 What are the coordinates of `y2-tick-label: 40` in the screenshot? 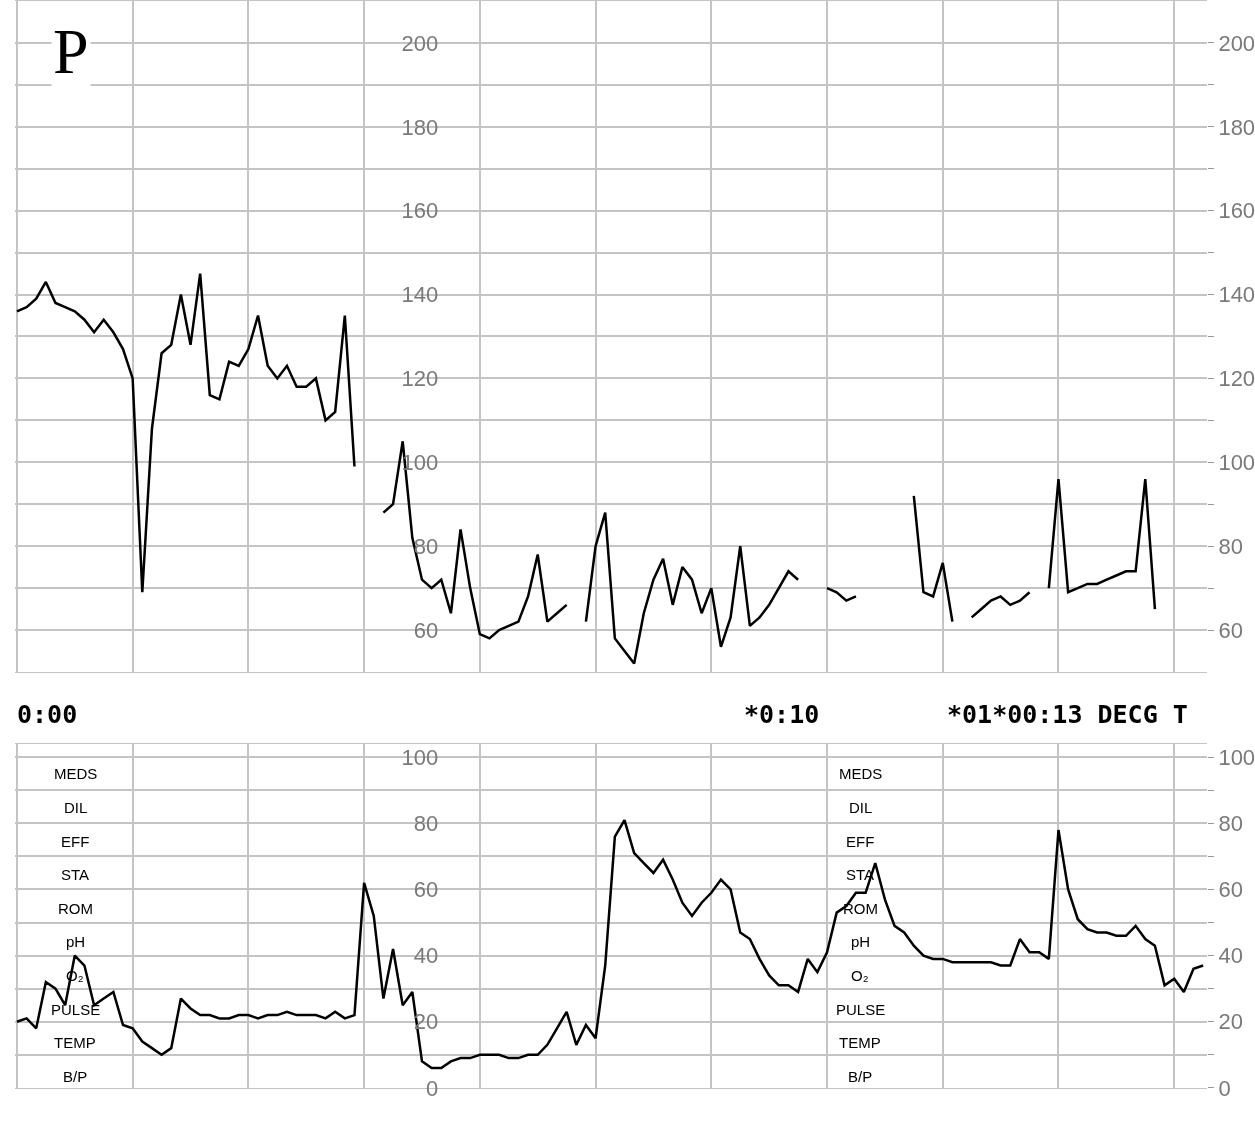 It's located at (1230, 956).